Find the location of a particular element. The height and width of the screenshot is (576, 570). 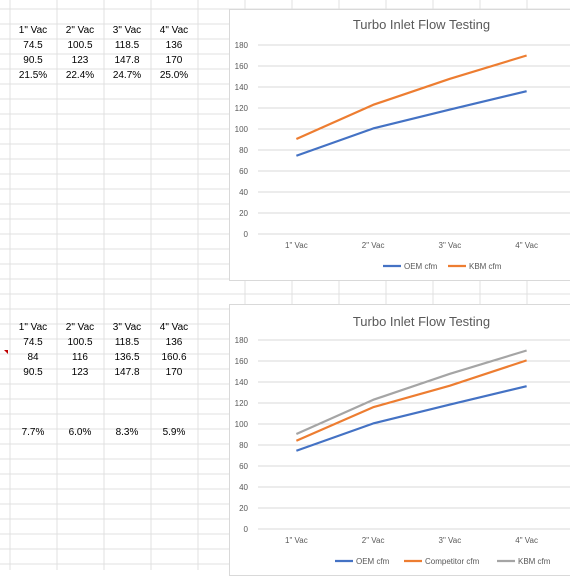

table2-header-4: 4" Vac is located at coordinates (174, 327).